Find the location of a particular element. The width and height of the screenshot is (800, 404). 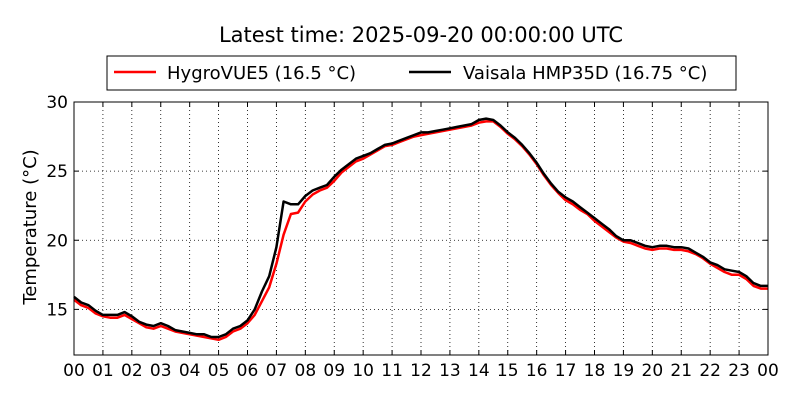

x-tick-label: 21 is located at coordinates (681, 371).